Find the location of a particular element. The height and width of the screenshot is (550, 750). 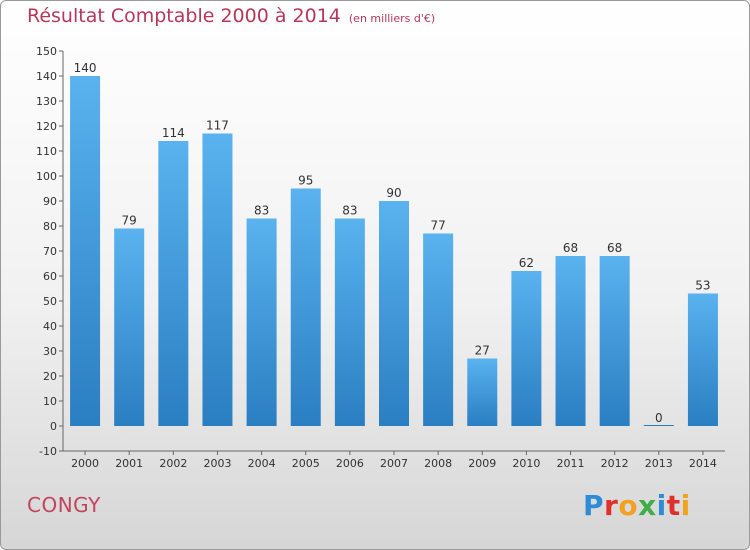

value-label-2006: 83 is located at coordinates (349, 211).